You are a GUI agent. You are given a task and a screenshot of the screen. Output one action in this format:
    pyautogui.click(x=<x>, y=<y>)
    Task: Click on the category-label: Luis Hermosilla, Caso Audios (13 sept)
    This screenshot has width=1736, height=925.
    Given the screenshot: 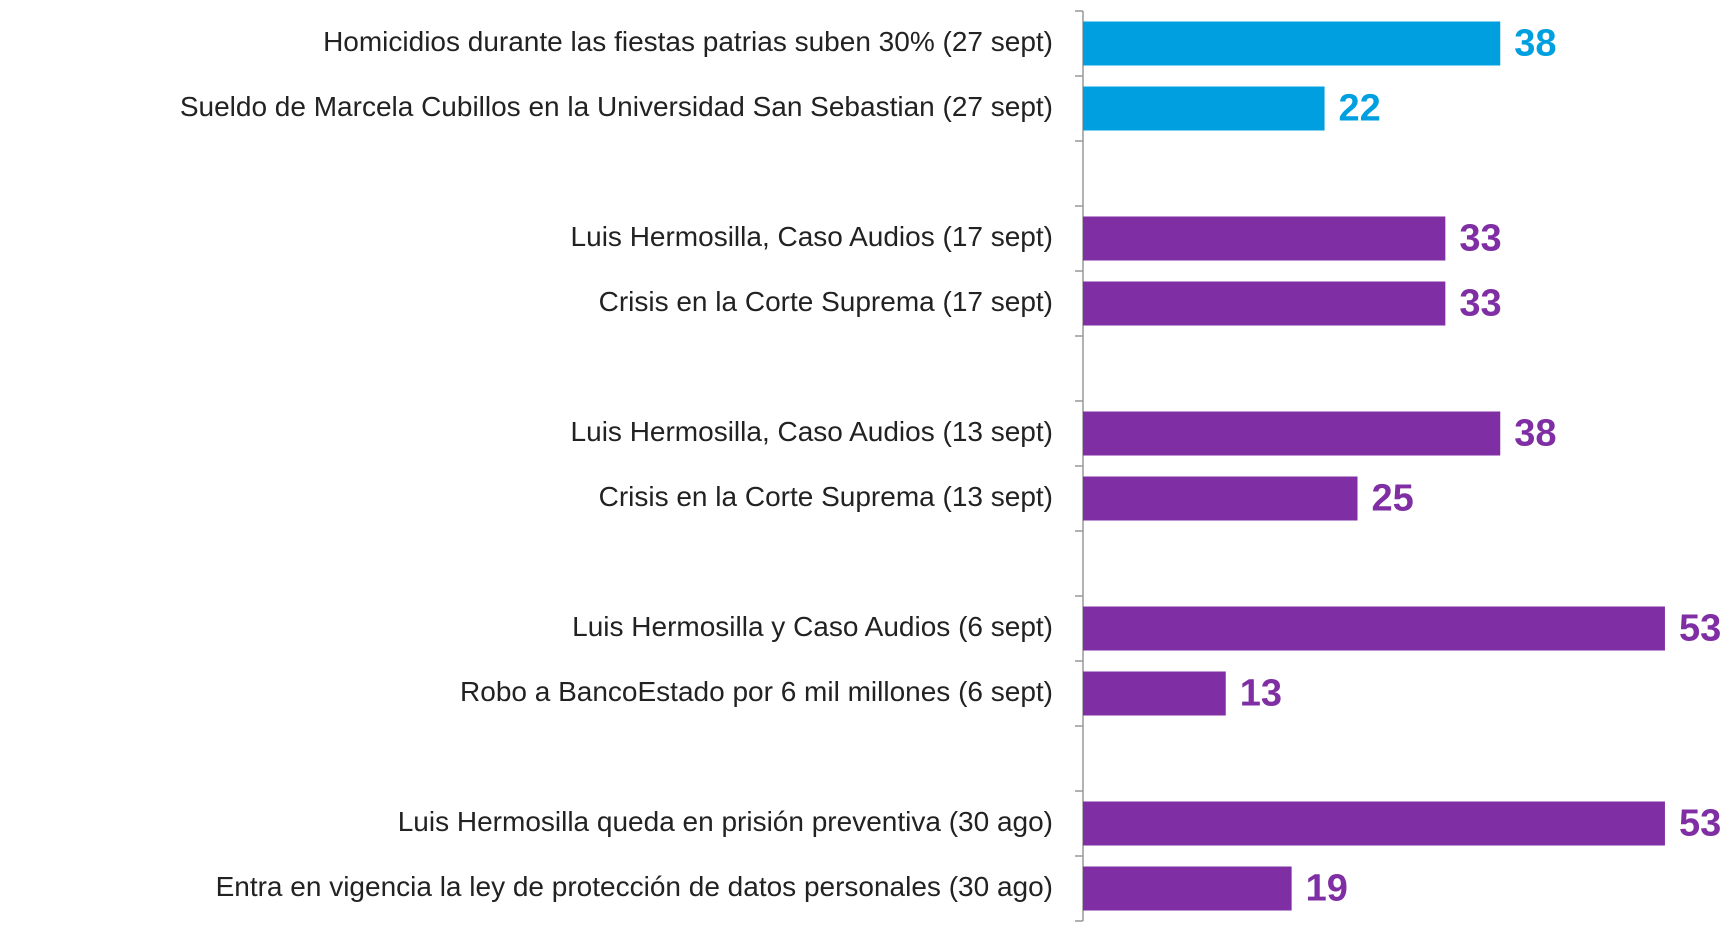 What is the action you would take?
    pyautogui.click(x=812, y=431)
    